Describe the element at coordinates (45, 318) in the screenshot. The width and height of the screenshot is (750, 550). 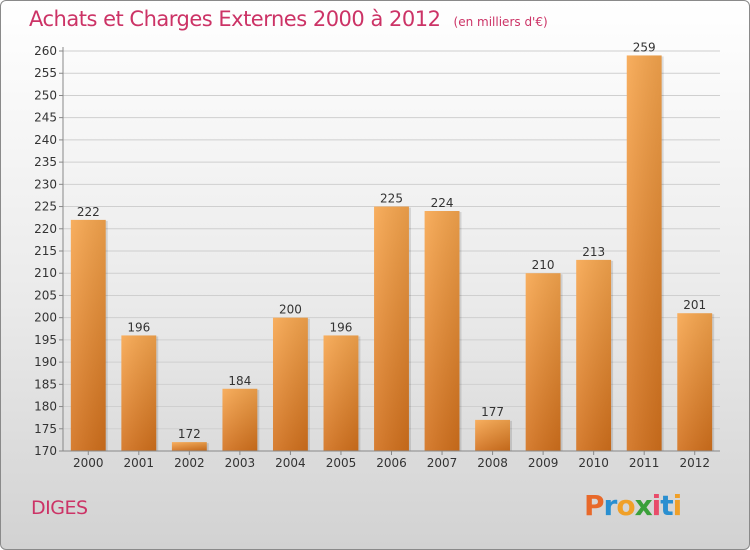
I see `y-tick-label: 200` at that location.